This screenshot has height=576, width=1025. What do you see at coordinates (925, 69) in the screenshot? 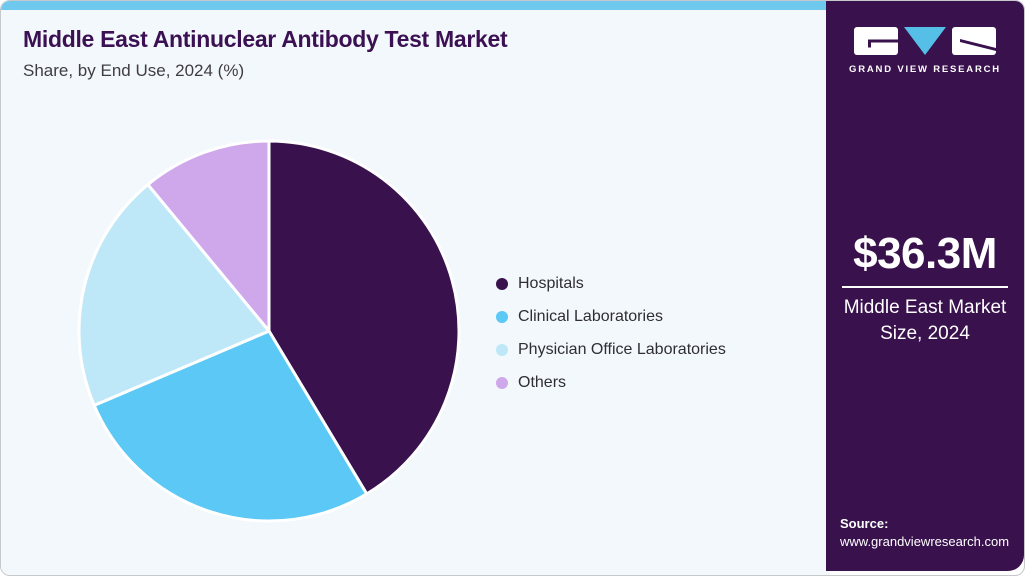
I see `logo-brand-text: GRAND VIEW RESEARCH` at bounding box center [925, 69].